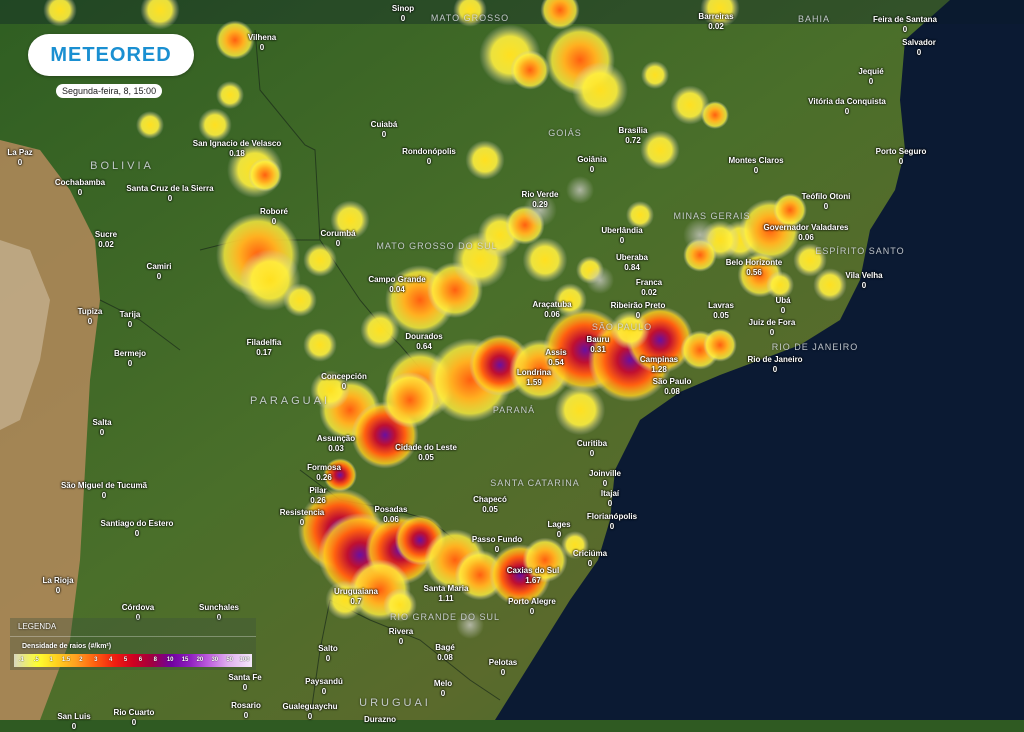  I want to click on region-label: RIO GRANDE DO SUL, so click(445, 617).